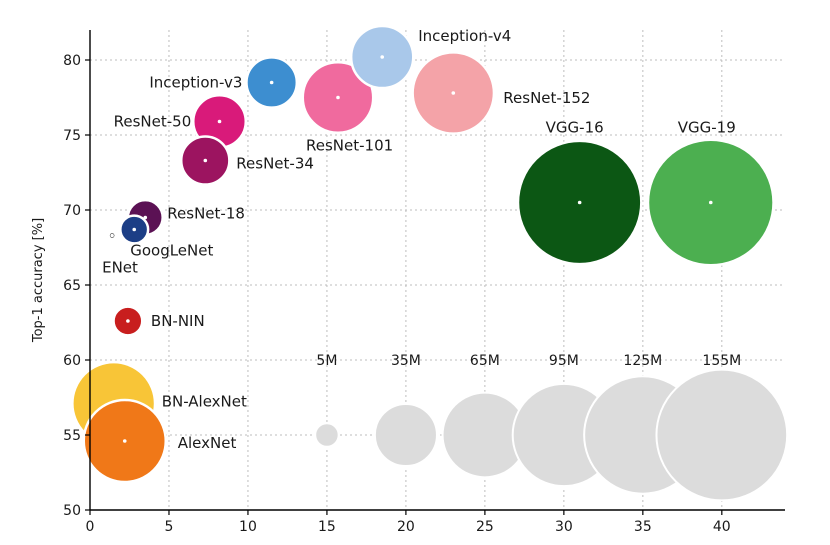  I want to click on y-tick-label: 65, so click(72, 286).